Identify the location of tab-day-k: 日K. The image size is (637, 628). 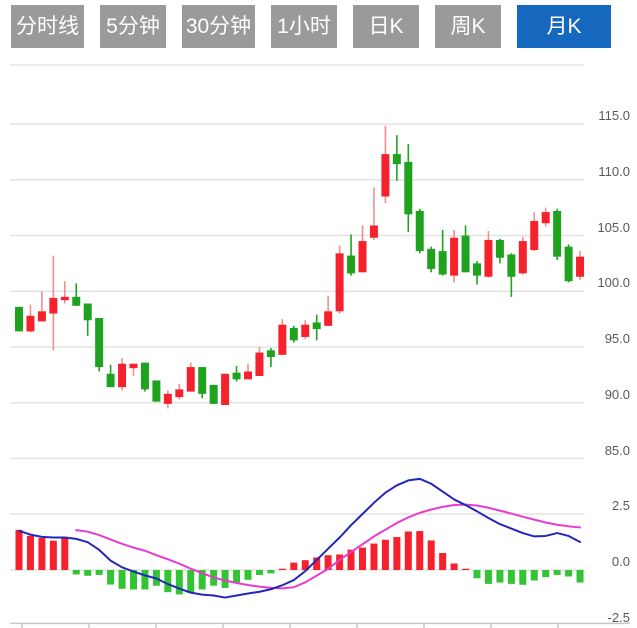
(386, 26).